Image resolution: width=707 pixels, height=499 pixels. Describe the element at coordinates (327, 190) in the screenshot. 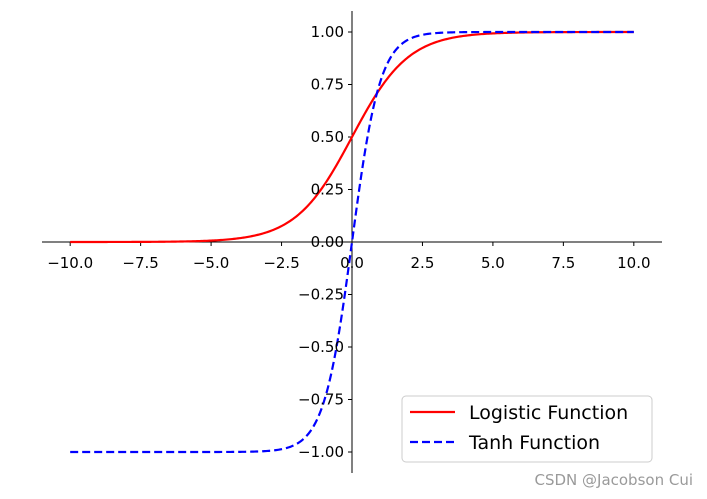

I see `y-tick-label: 0.25` at that location.